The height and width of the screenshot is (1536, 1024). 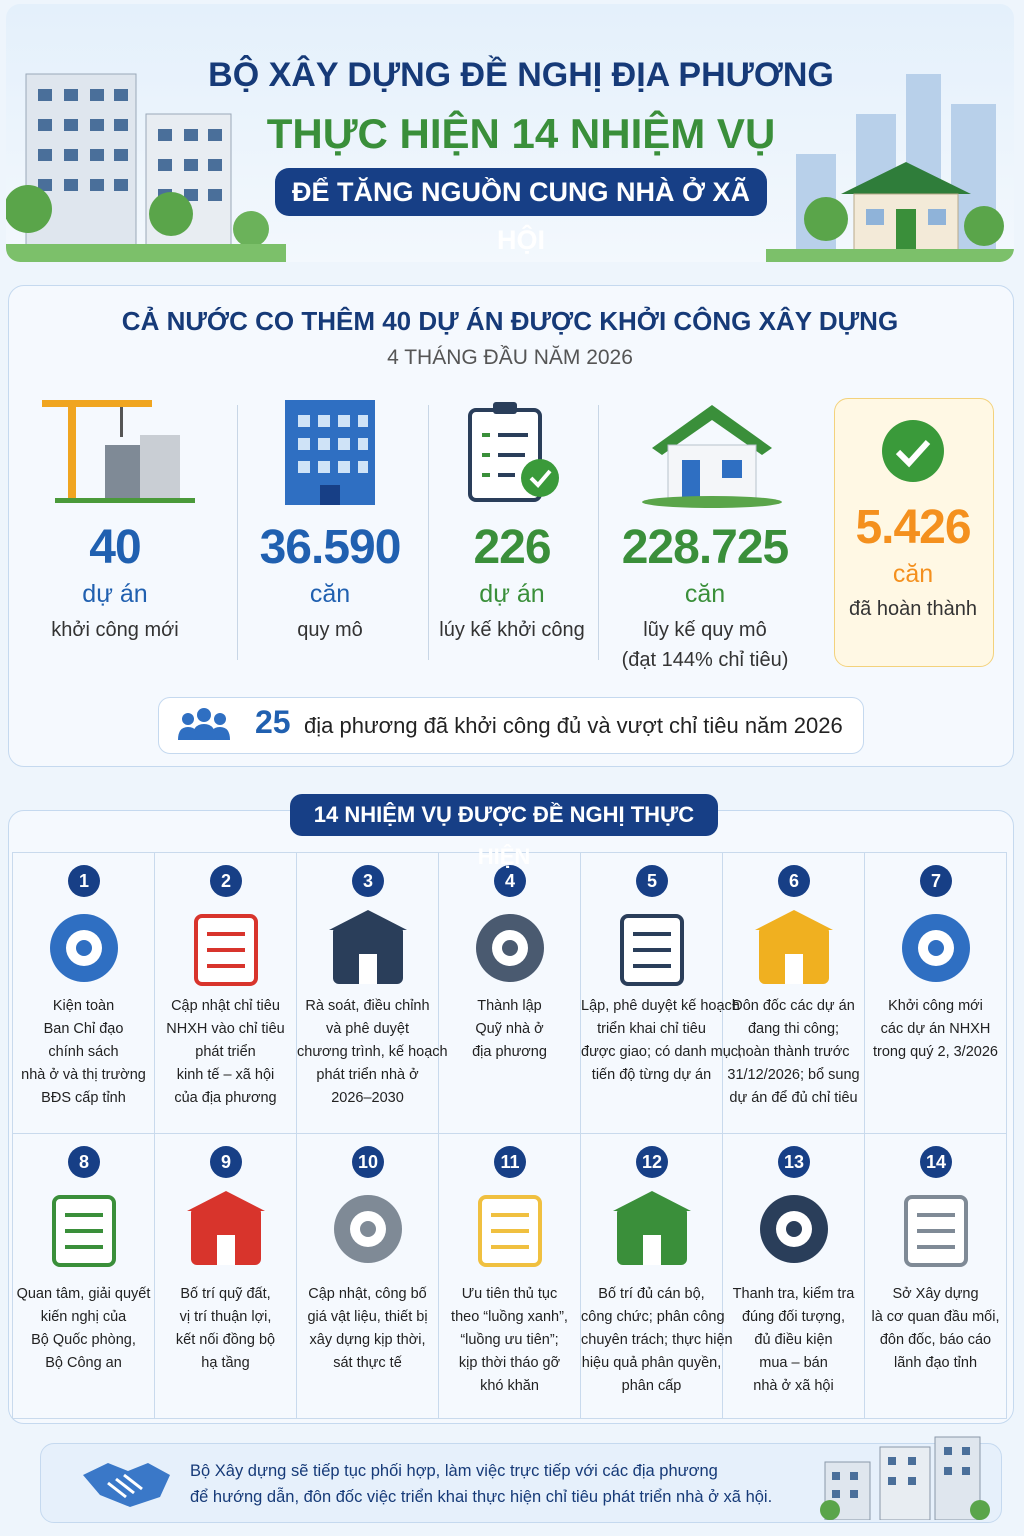 I want to click on task-text: sát thực tế, so click(x=367, y=1363).